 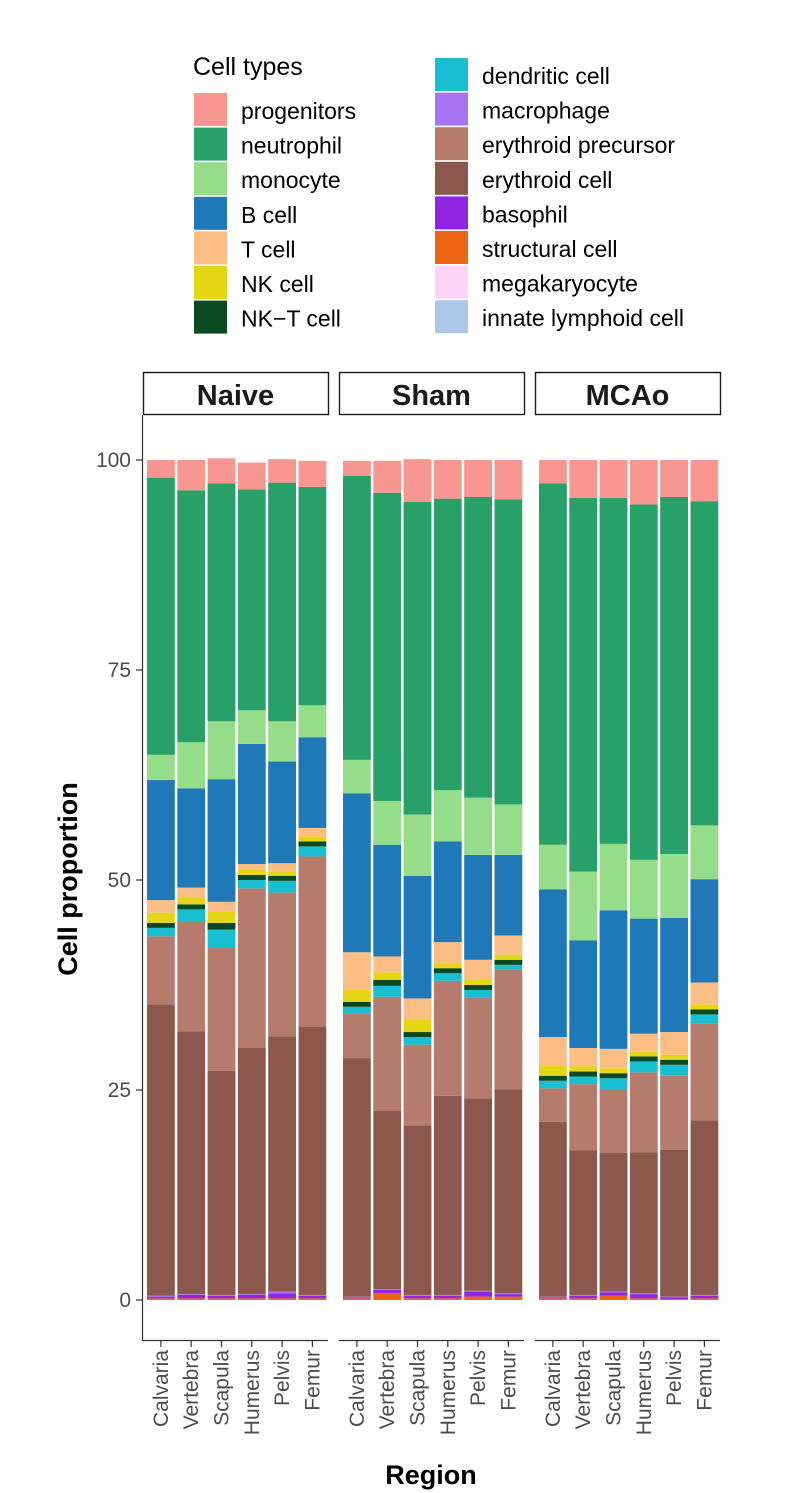 I want to click on y-axis-title: Cell proportion, so click(x=68, y=878).